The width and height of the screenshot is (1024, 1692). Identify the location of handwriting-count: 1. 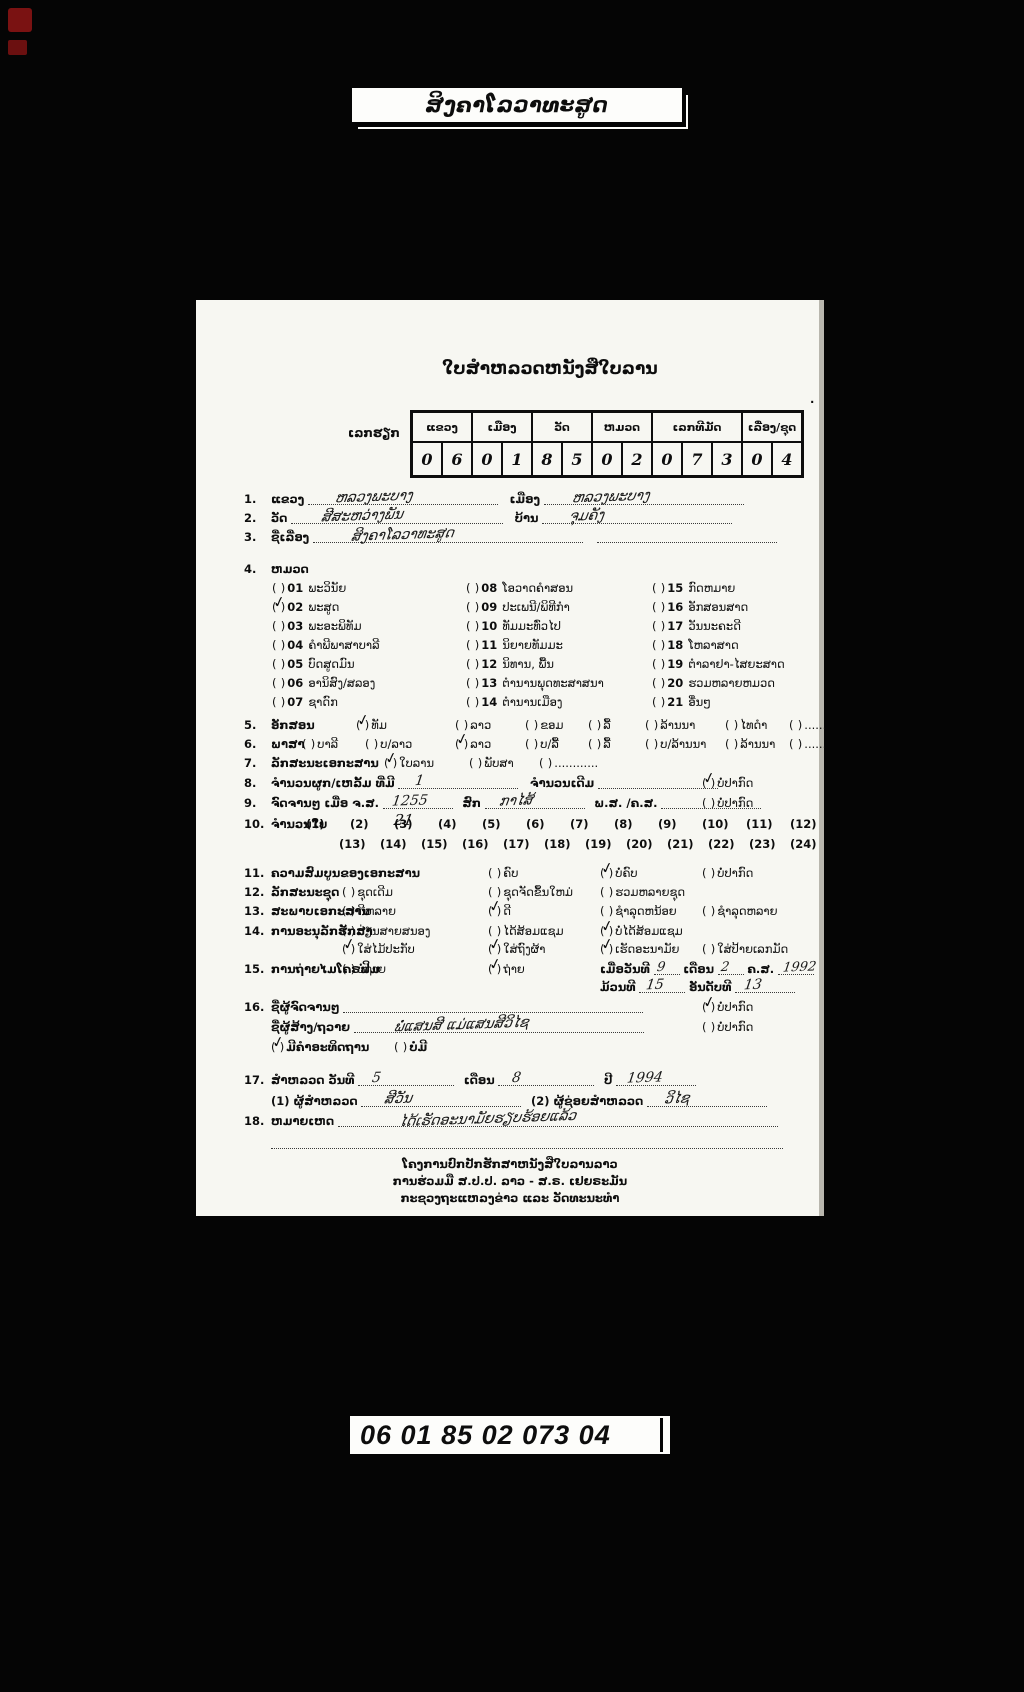
(420, 781).